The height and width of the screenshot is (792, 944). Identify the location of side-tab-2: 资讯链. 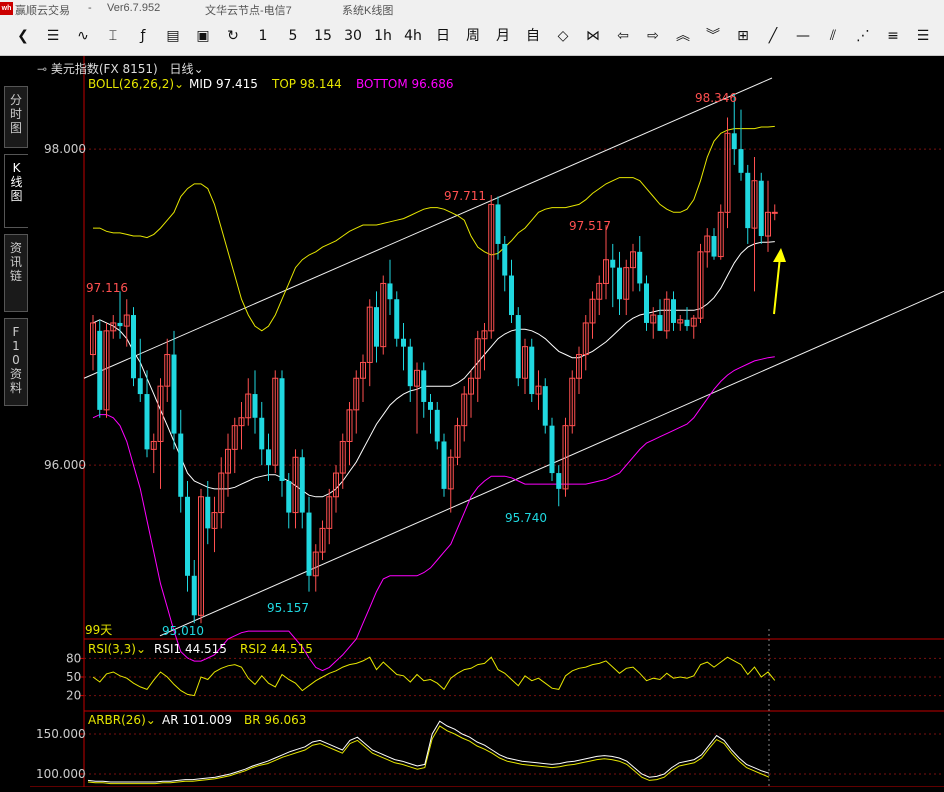
(16, 273).